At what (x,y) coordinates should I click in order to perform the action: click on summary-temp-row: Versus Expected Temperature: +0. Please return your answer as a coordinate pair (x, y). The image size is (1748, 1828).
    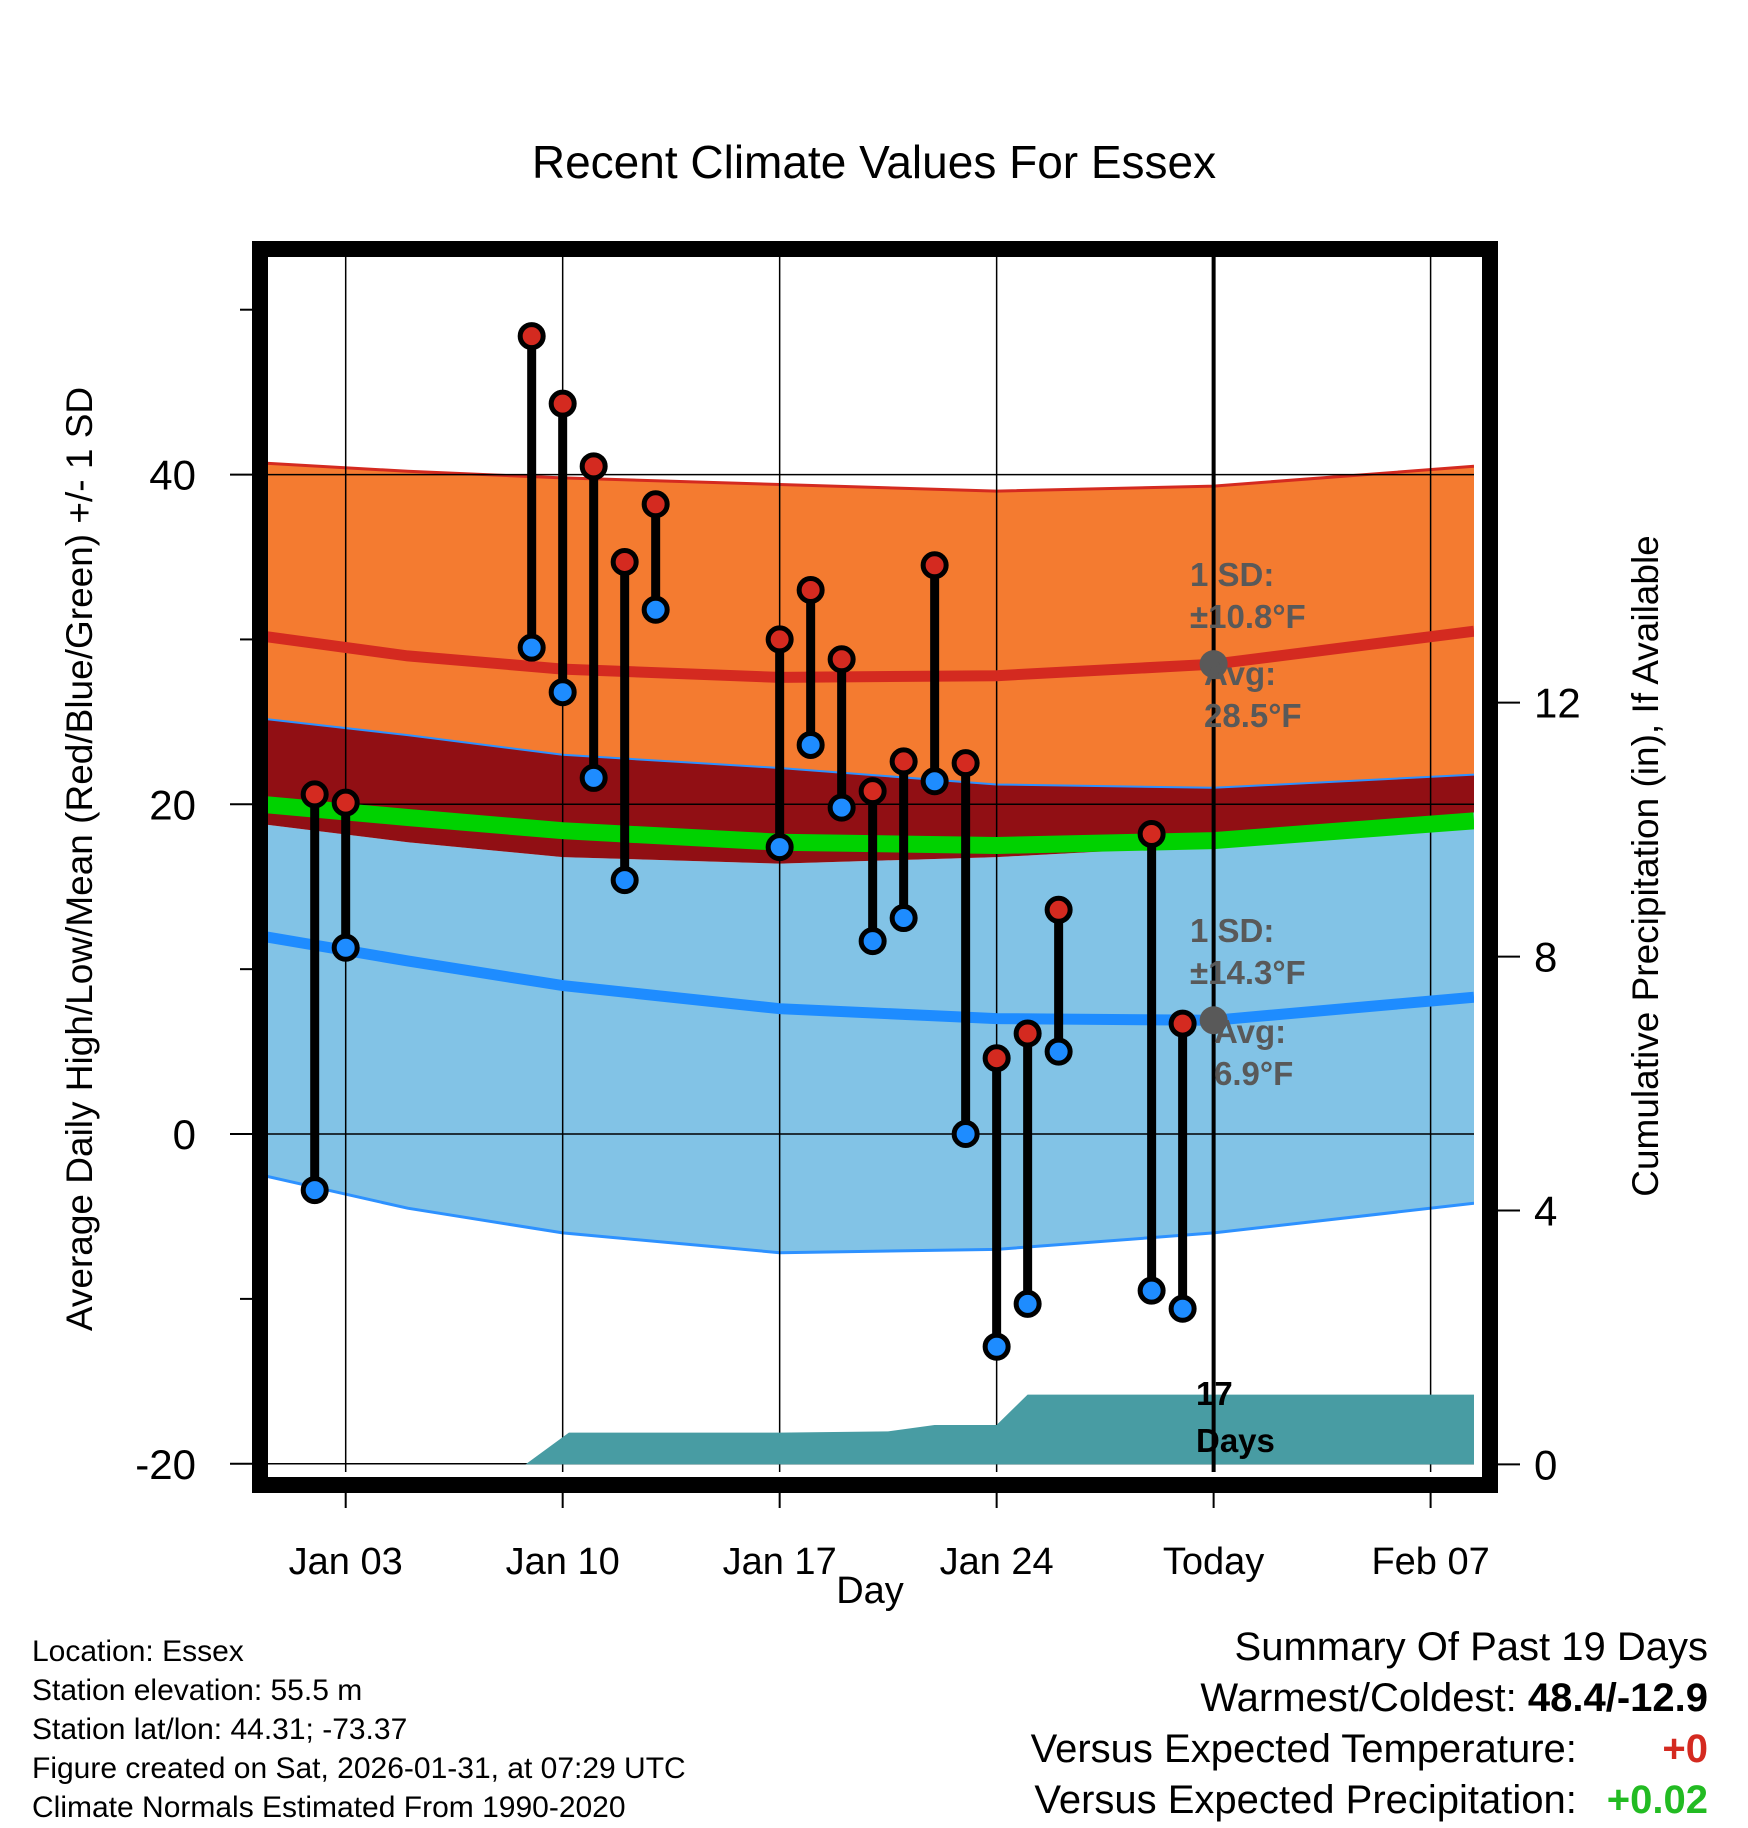
    Looking at the image, I should click on (1369, 1749).